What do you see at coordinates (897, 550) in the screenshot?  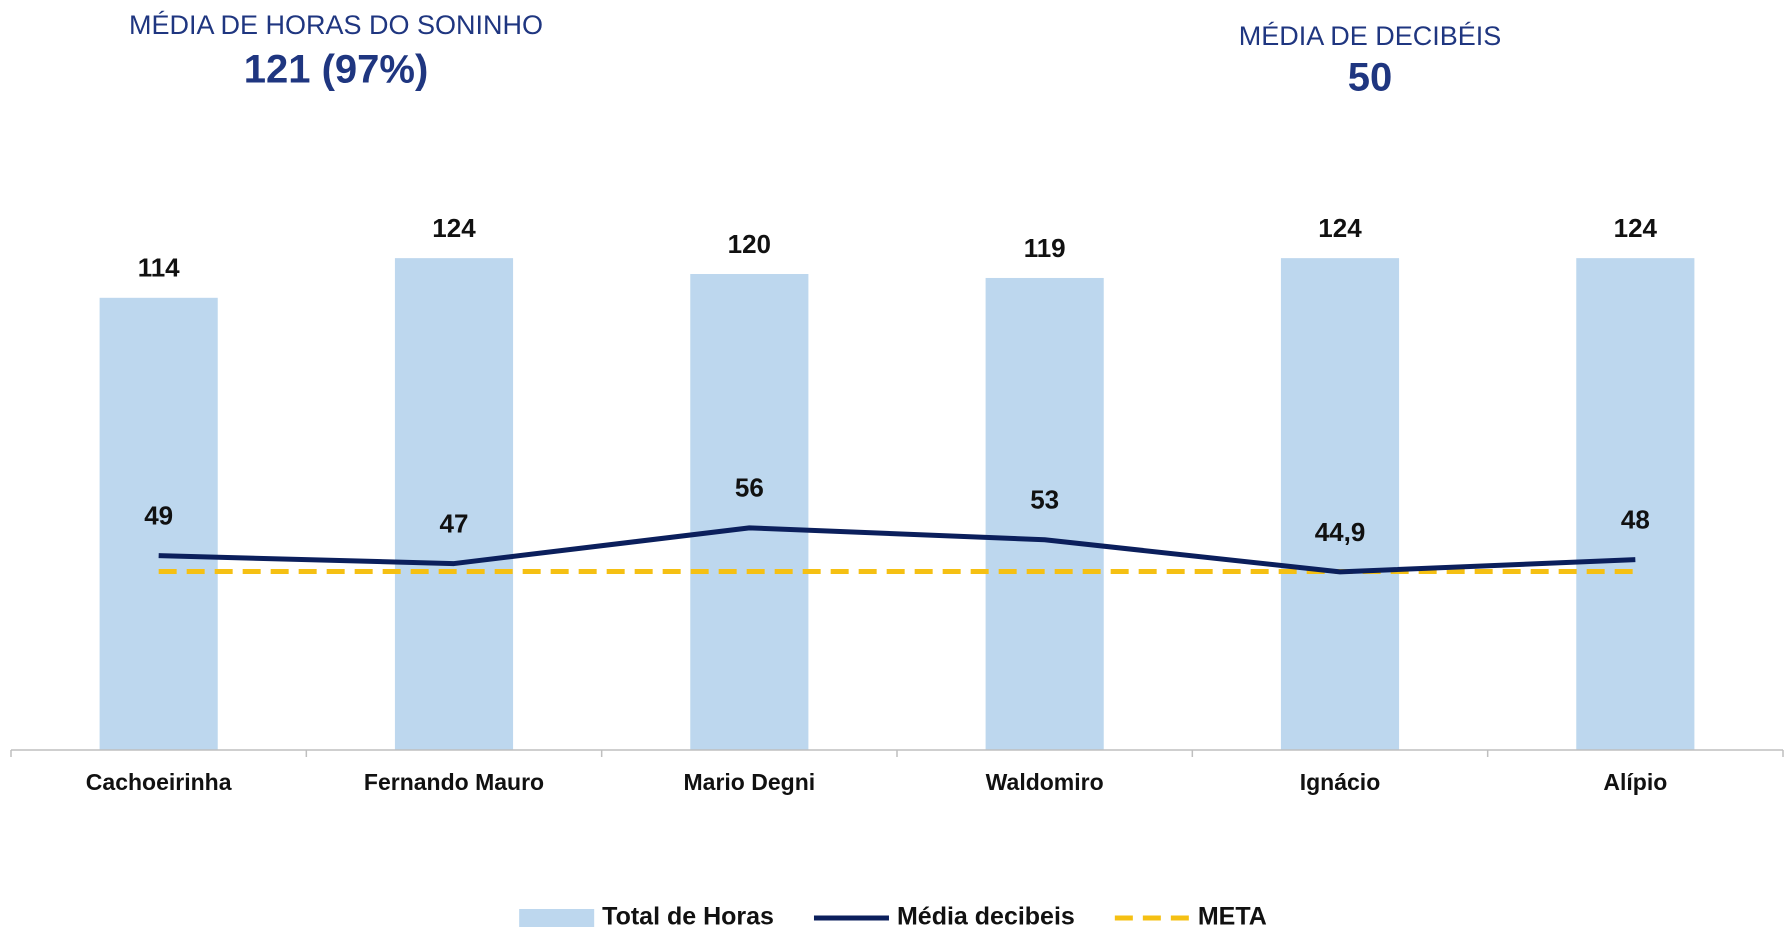 I see `line` at bounding box center [897, 550].